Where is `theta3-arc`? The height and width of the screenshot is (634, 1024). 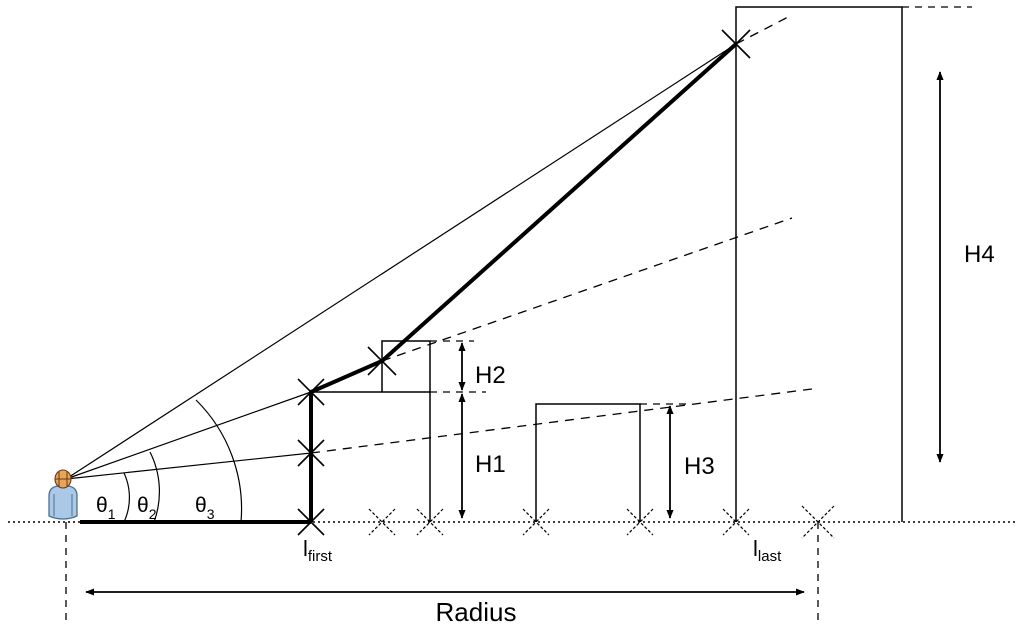 theta3-arc is located at coordinates (219, 461).